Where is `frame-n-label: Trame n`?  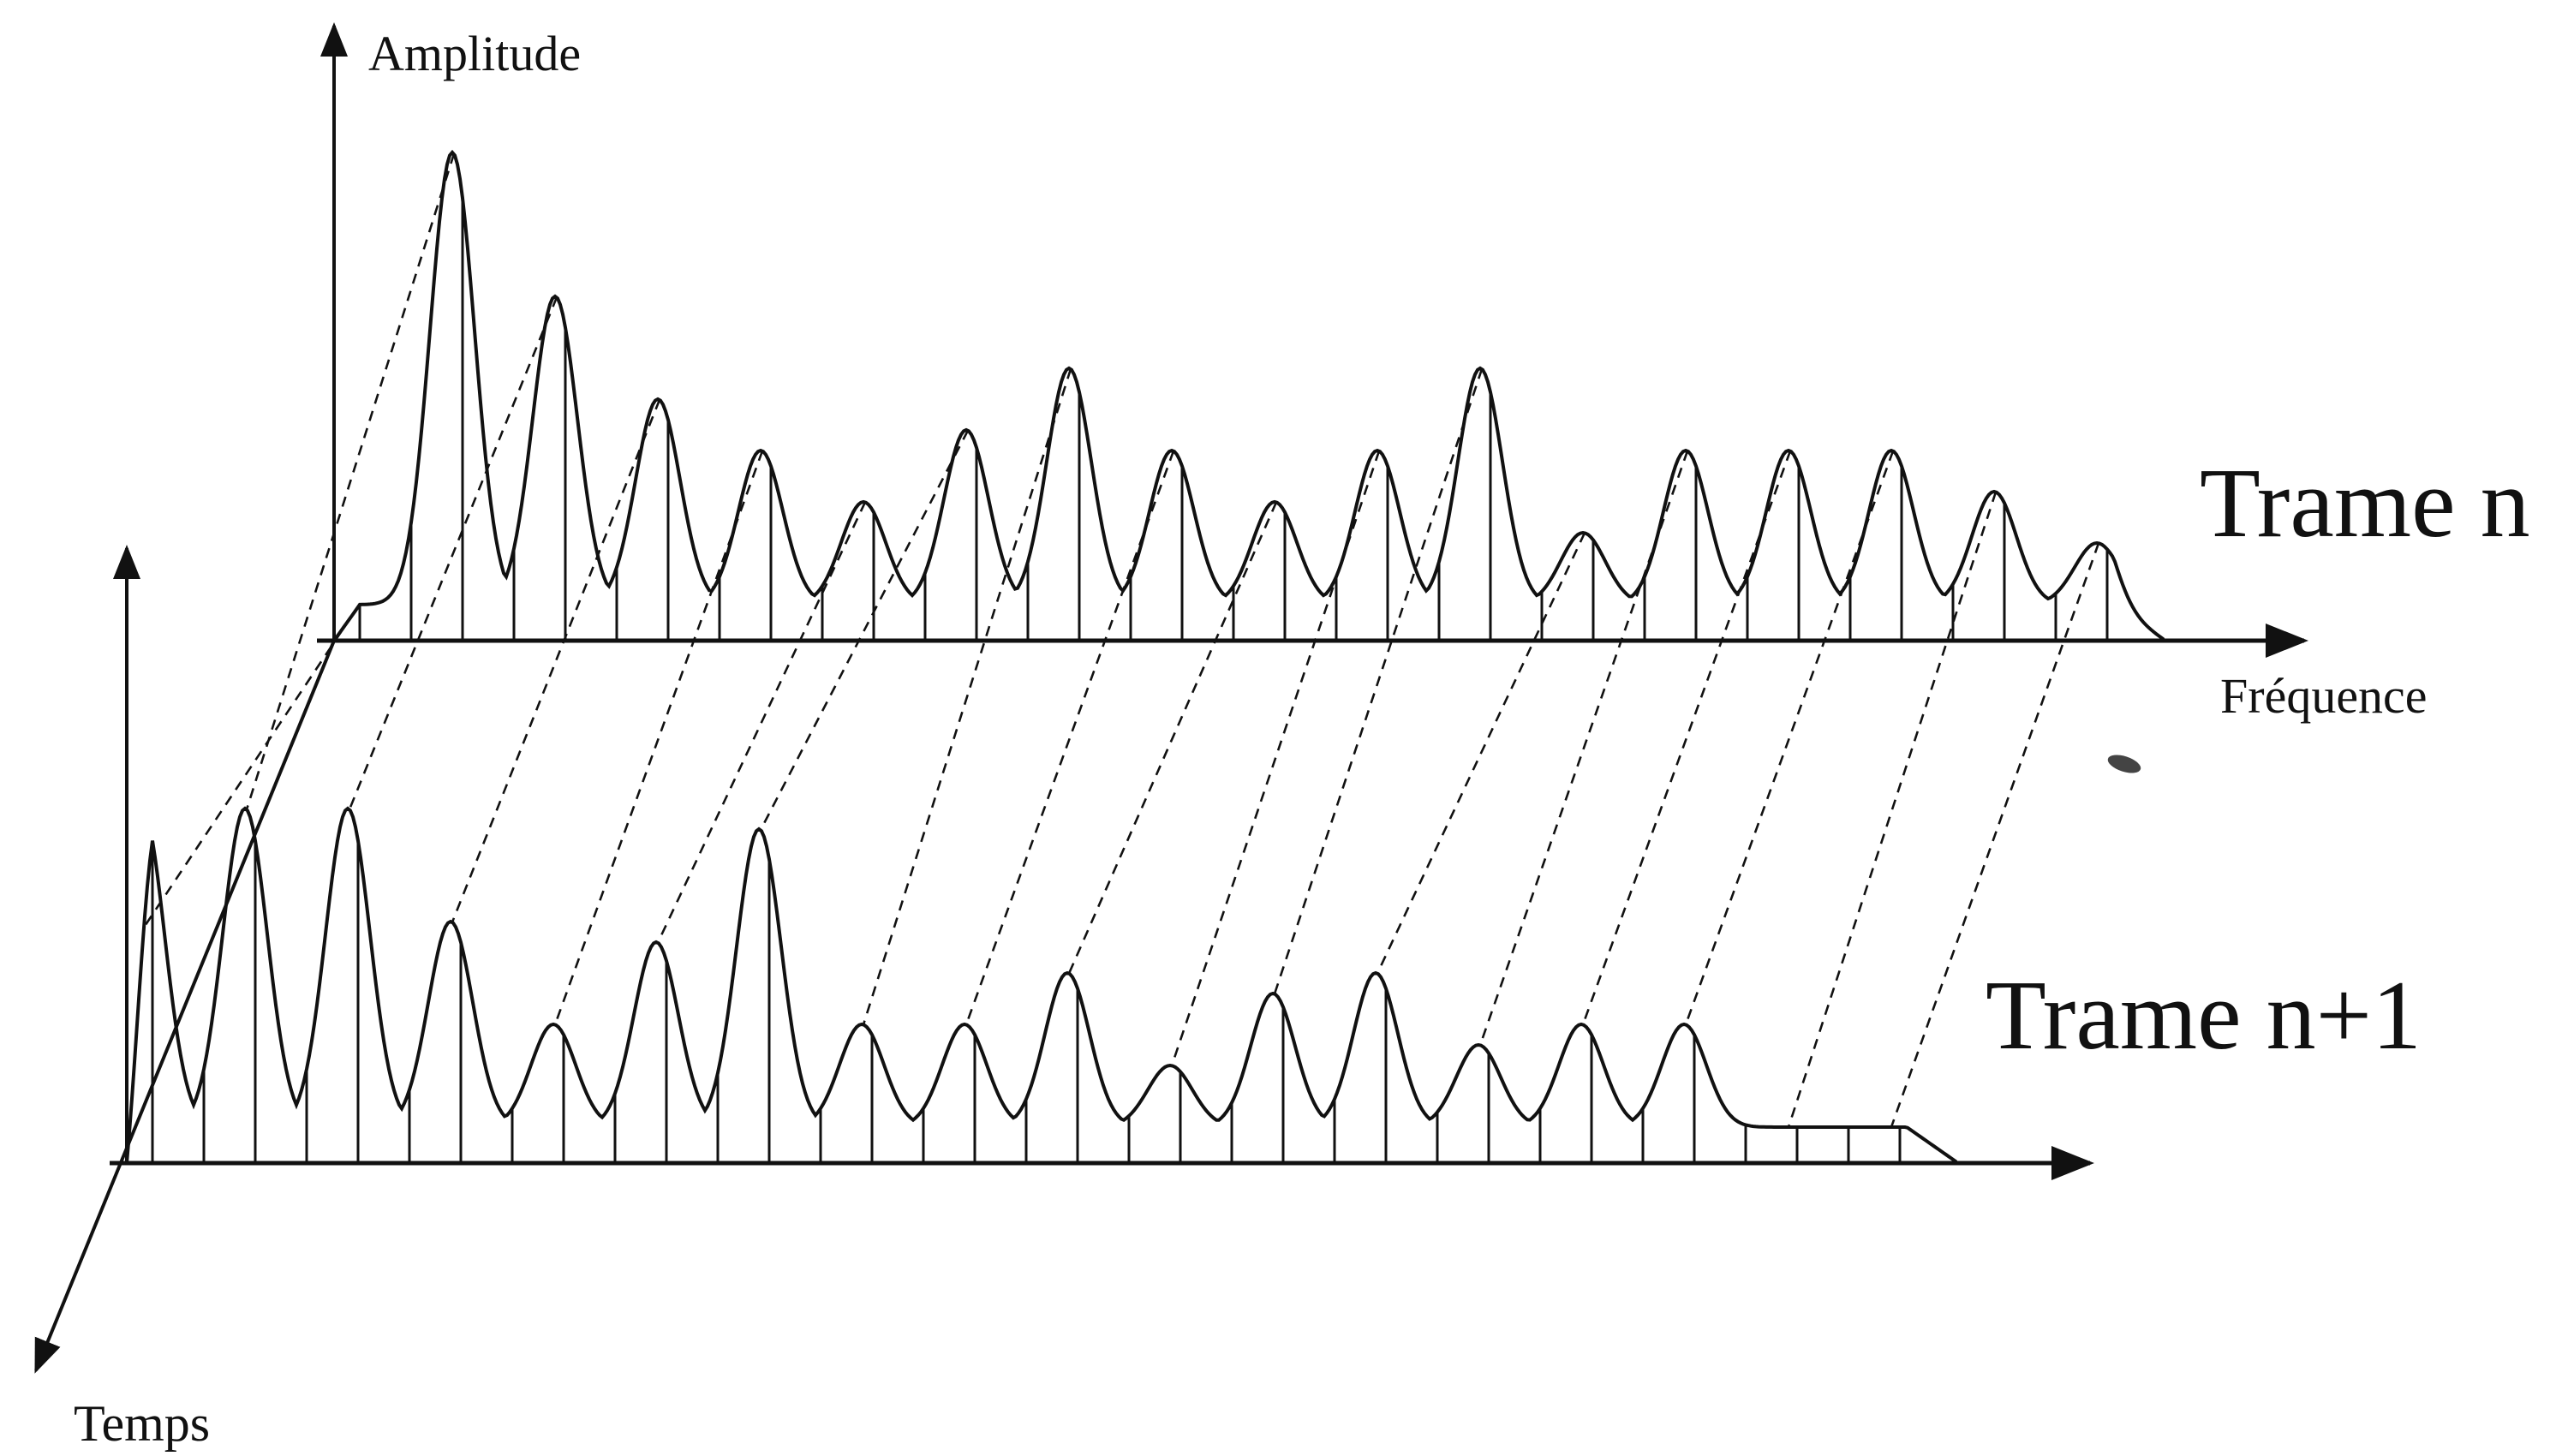 frame-n-label: Trame n is located at coordinates (2365, 504).